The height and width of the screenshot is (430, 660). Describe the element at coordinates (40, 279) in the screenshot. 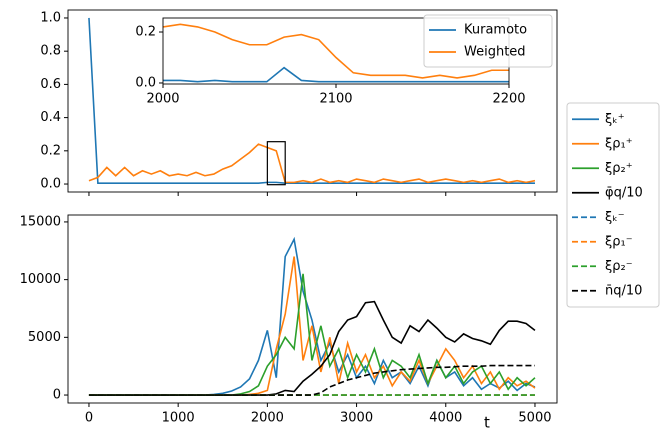

I see `y-tick-label: 10000` at that location.